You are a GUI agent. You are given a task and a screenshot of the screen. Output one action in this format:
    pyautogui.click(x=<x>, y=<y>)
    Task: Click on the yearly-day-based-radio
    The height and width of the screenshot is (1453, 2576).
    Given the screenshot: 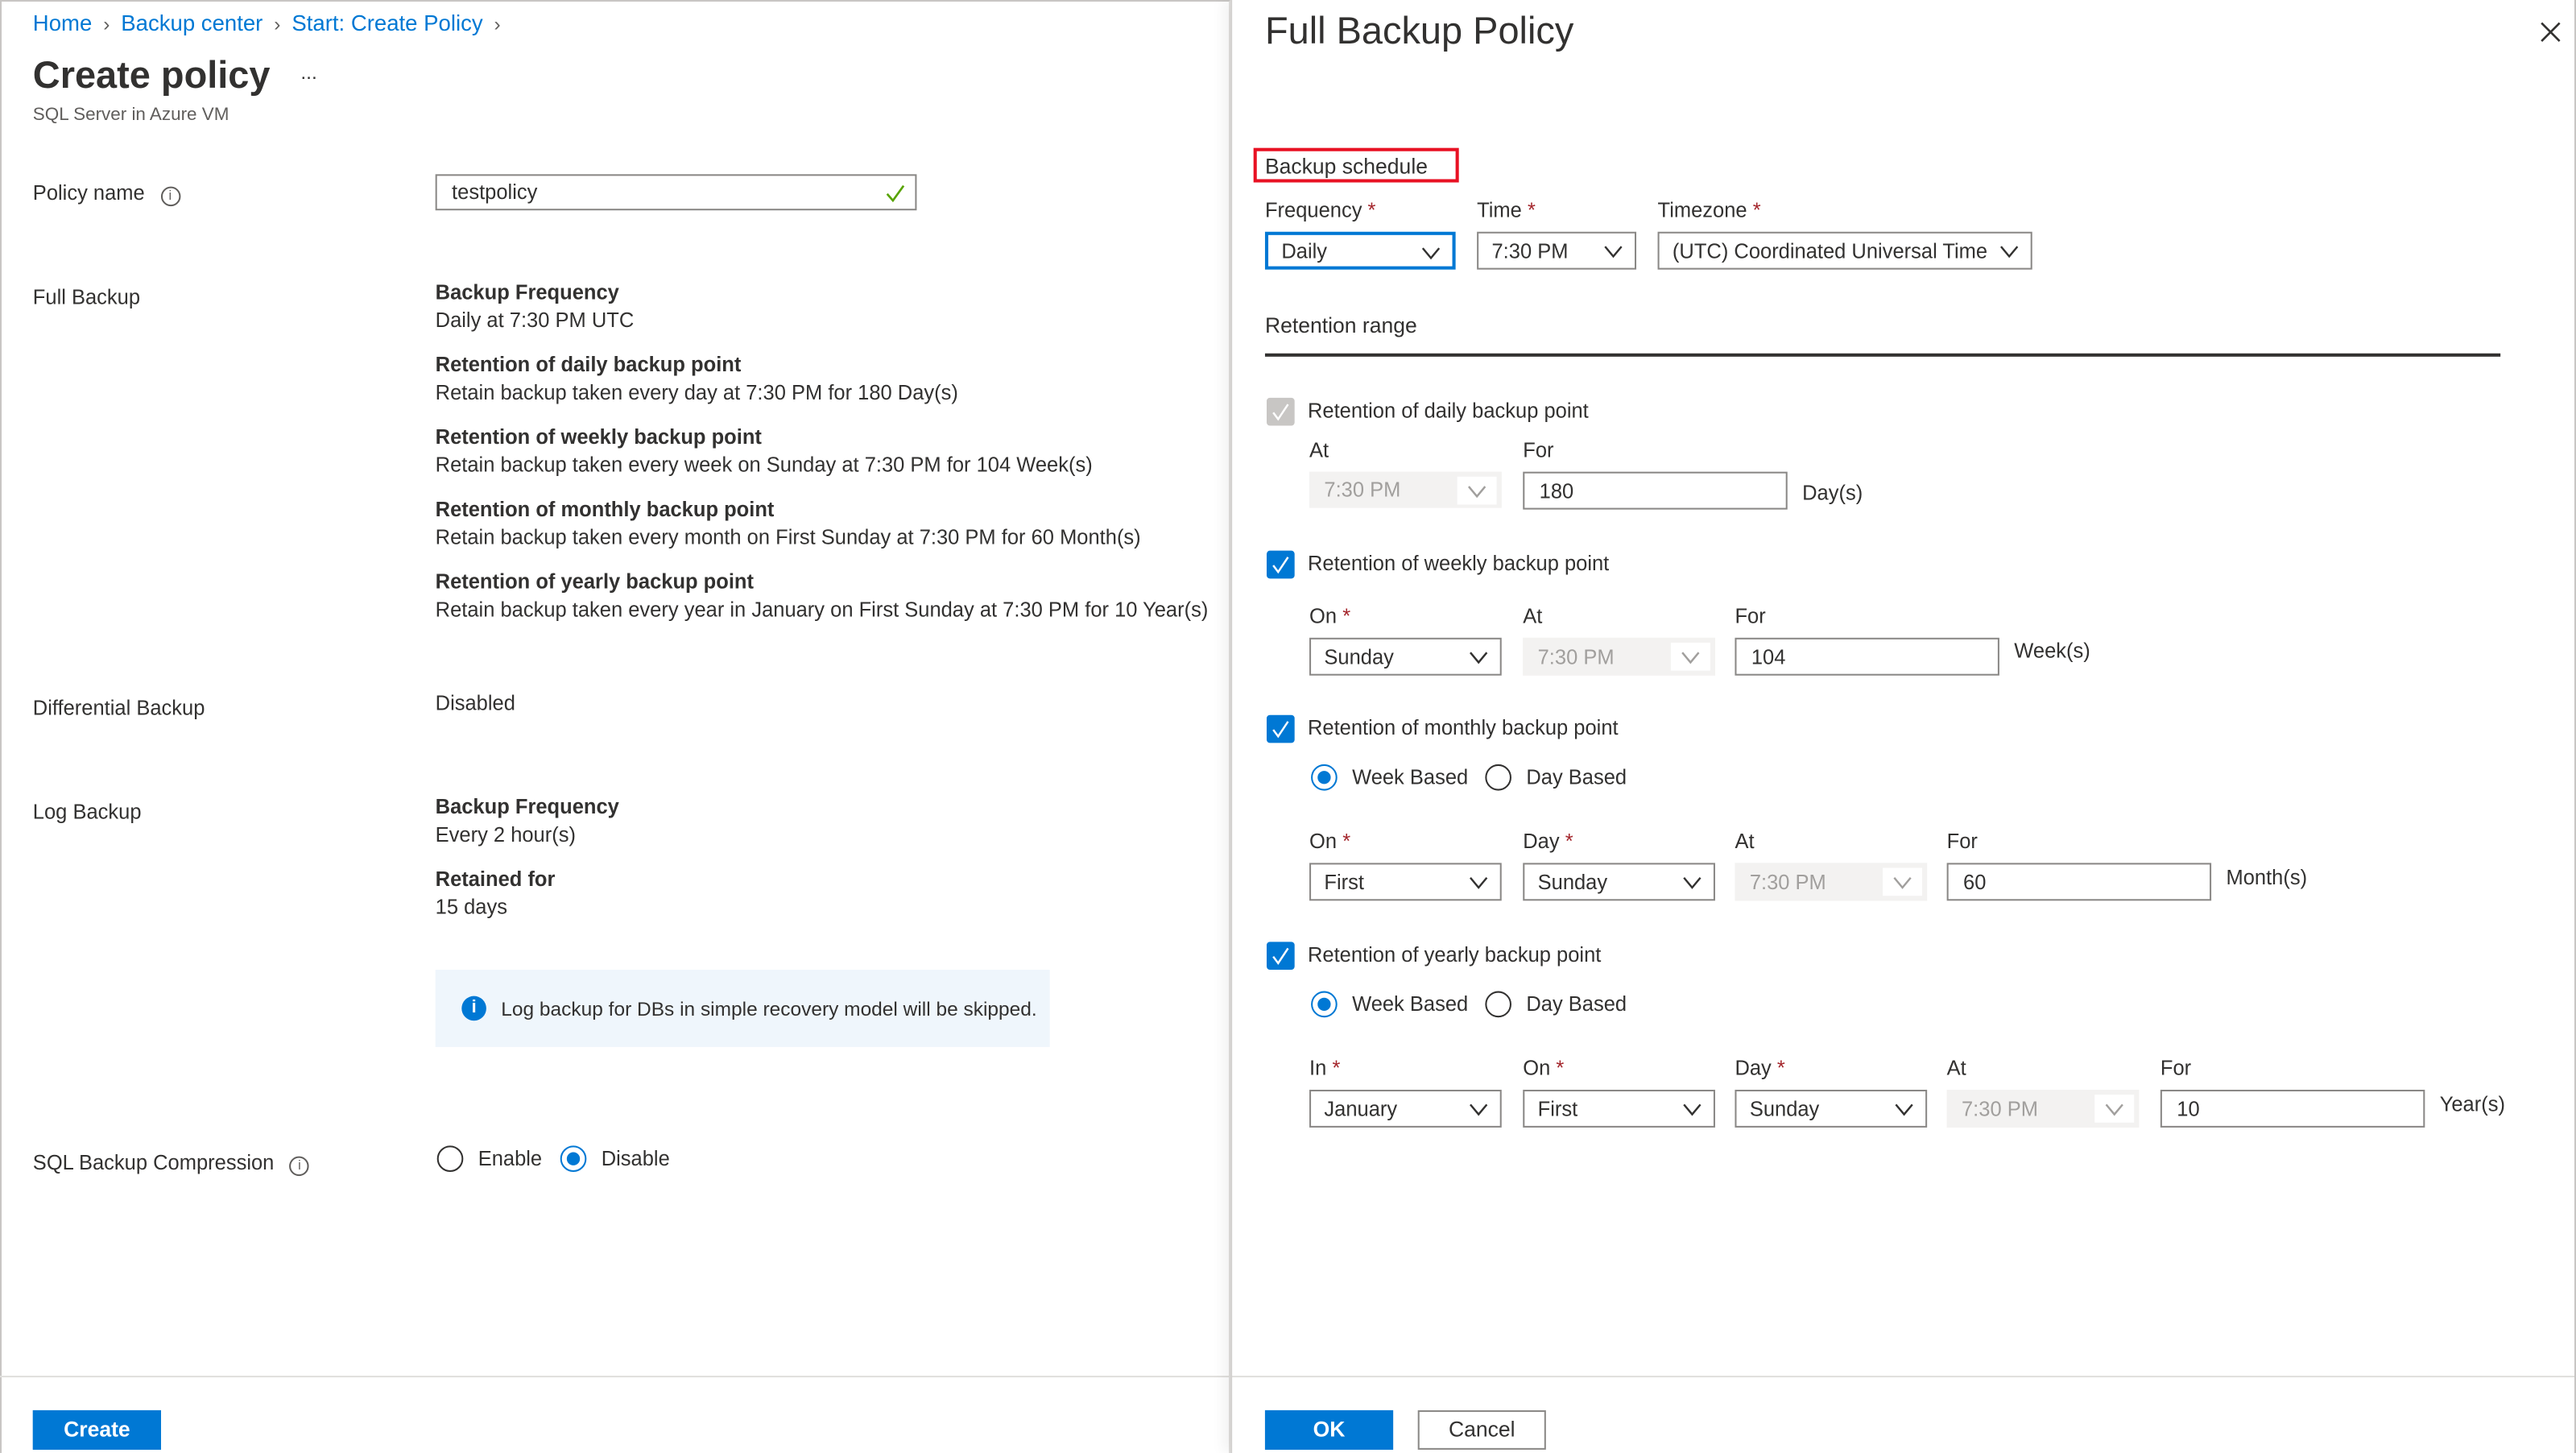 What is the action you would take?
    pyautogui.click(x=1498, y=1004)
    